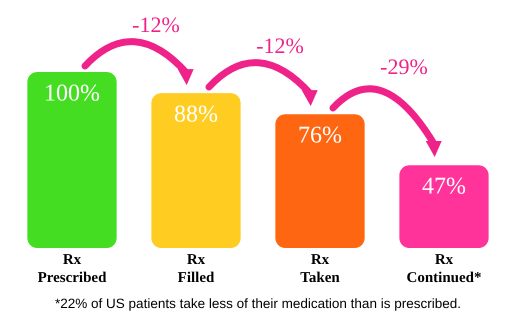 The image size is (516, 325). What do you see at coordinates (444, 187) in the screenshot?
I see `data-label: 47%` at bounding box center [444, 187].